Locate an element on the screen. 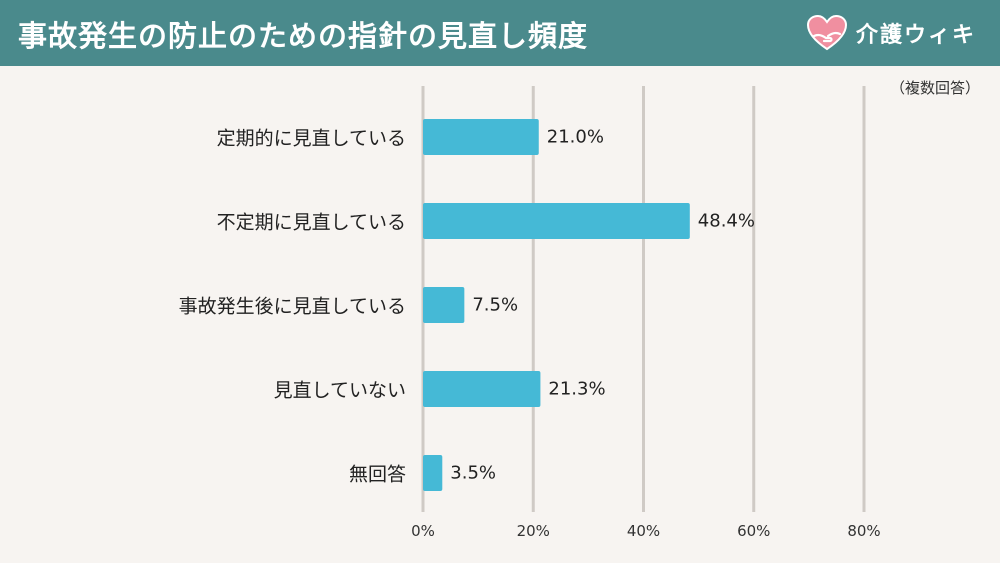 Image resolution: width=1000 pixels, height=563 pixels. x-tick-label: 40% is located at coordinates (643, 531).